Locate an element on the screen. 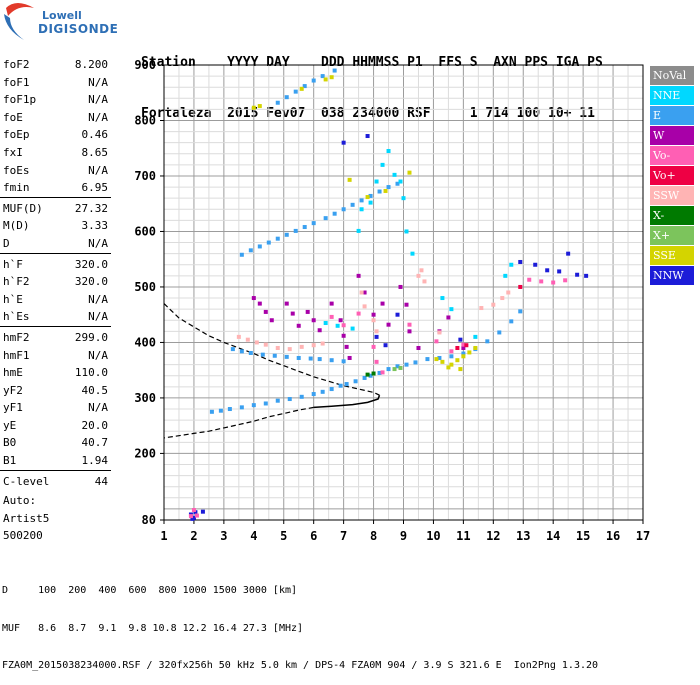 This screenshot has width=700, height=685. param-label: h`Es is located at coordinates (16, 317).